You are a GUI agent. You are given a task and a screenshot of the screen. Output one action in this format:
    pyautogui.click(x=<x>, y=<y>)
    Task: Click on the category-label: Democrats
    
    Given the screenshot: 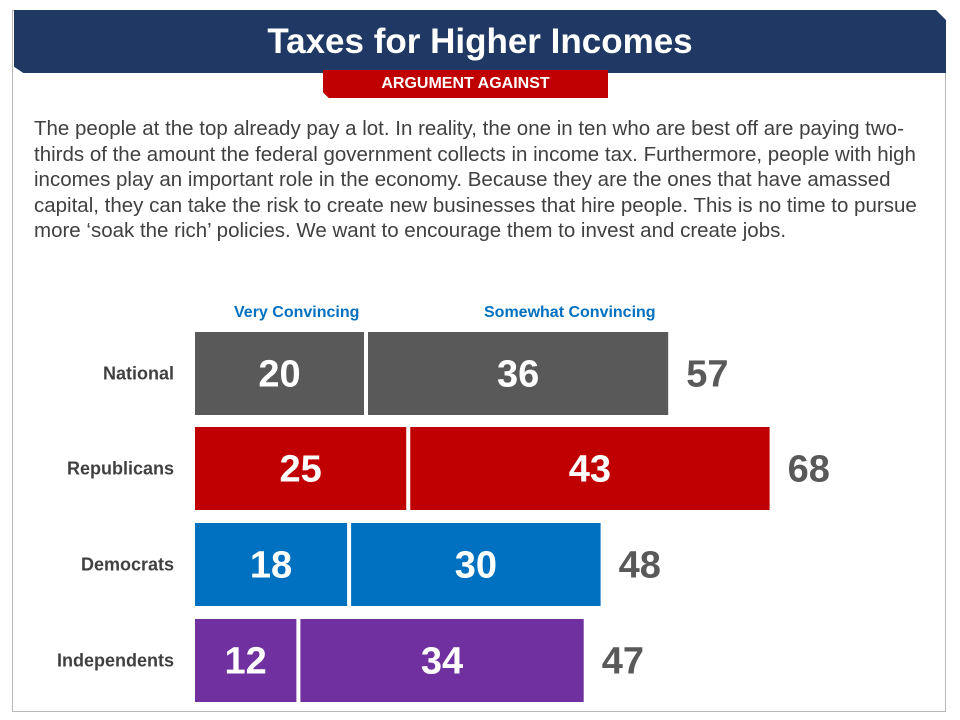 What is the action you would take?
    pyautogui.click(x=127, y=565)
    